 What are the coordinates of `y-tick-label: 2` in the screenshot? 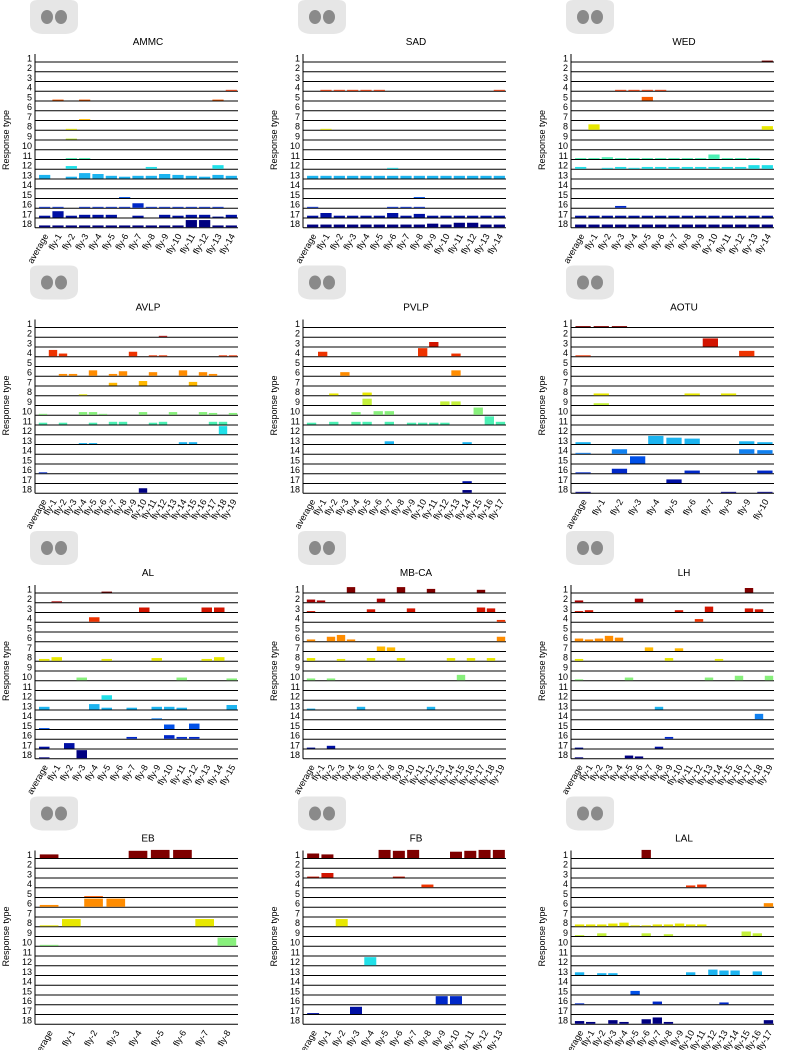 It's located at (297, 599).